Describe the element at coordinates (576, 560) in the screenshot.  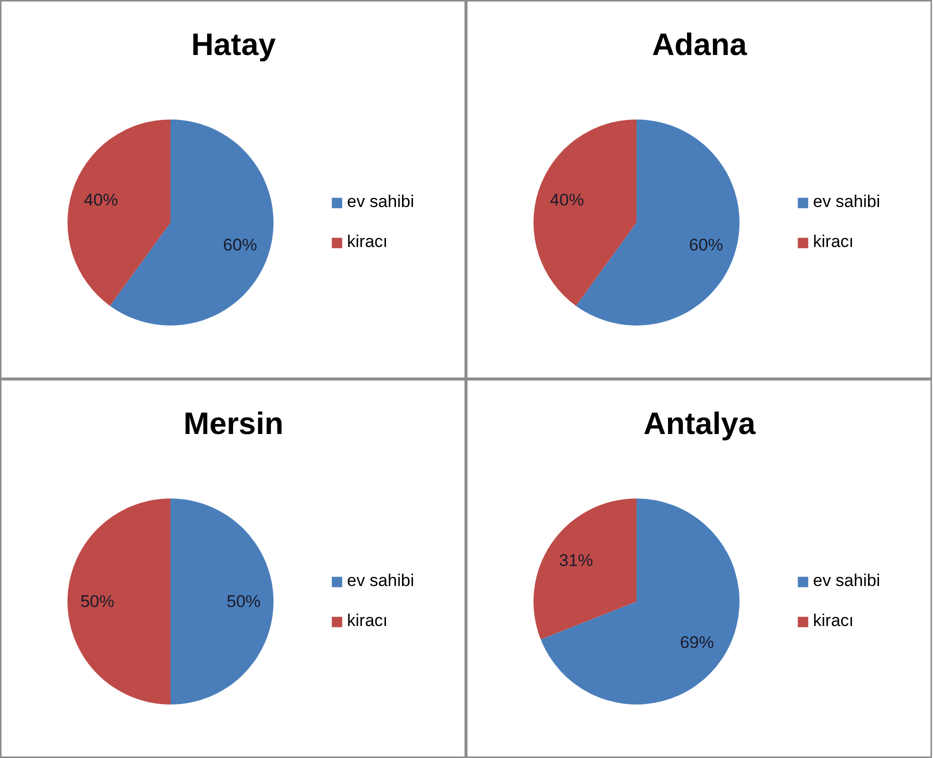
I see `data-label: 31%` at that location.